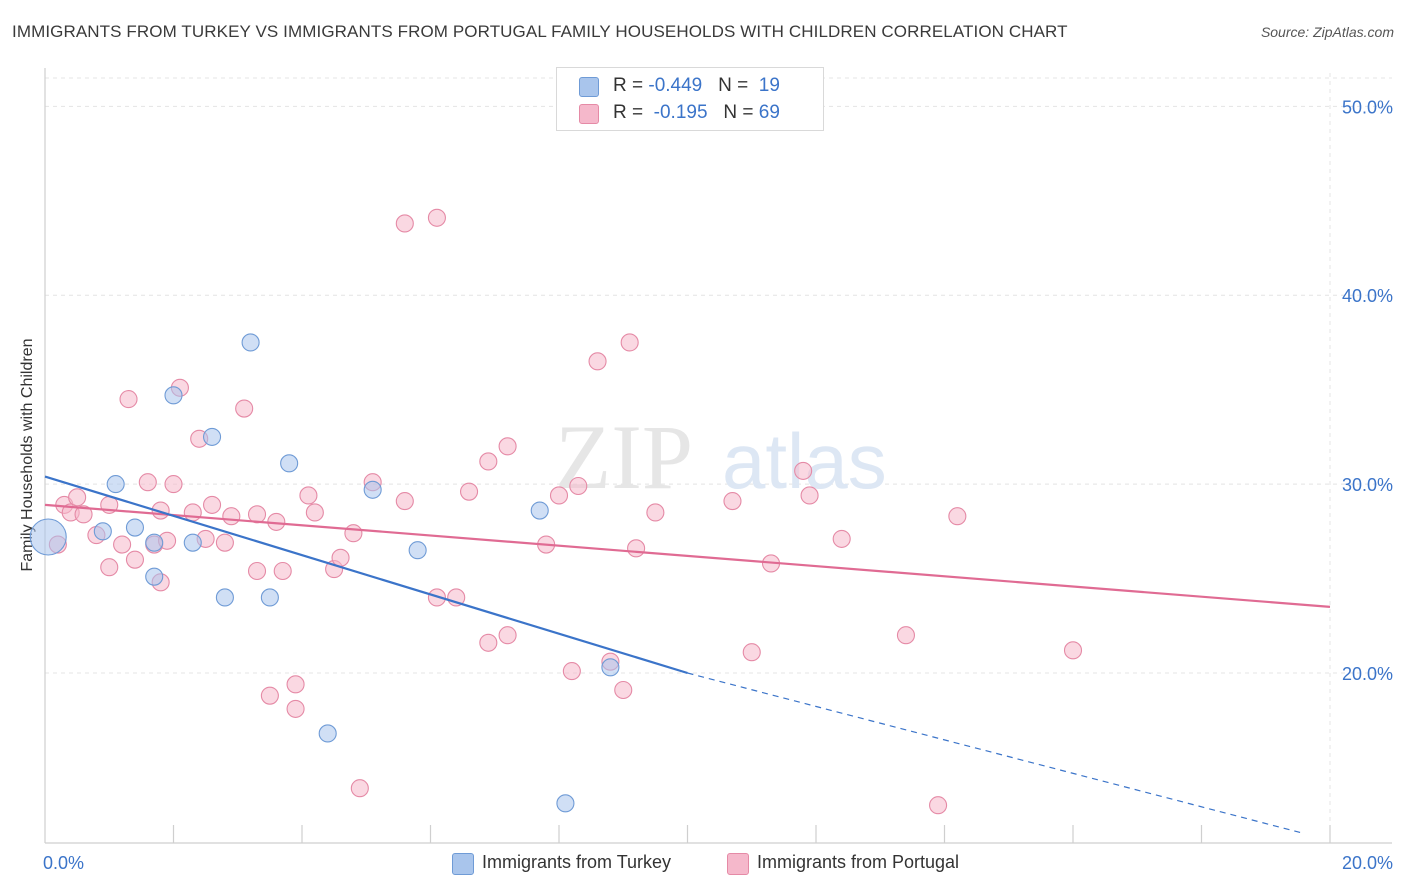 This screenshot has height=892, width=1406. I want to click on y-tick-label: 20.0%, so click(1367, 674).